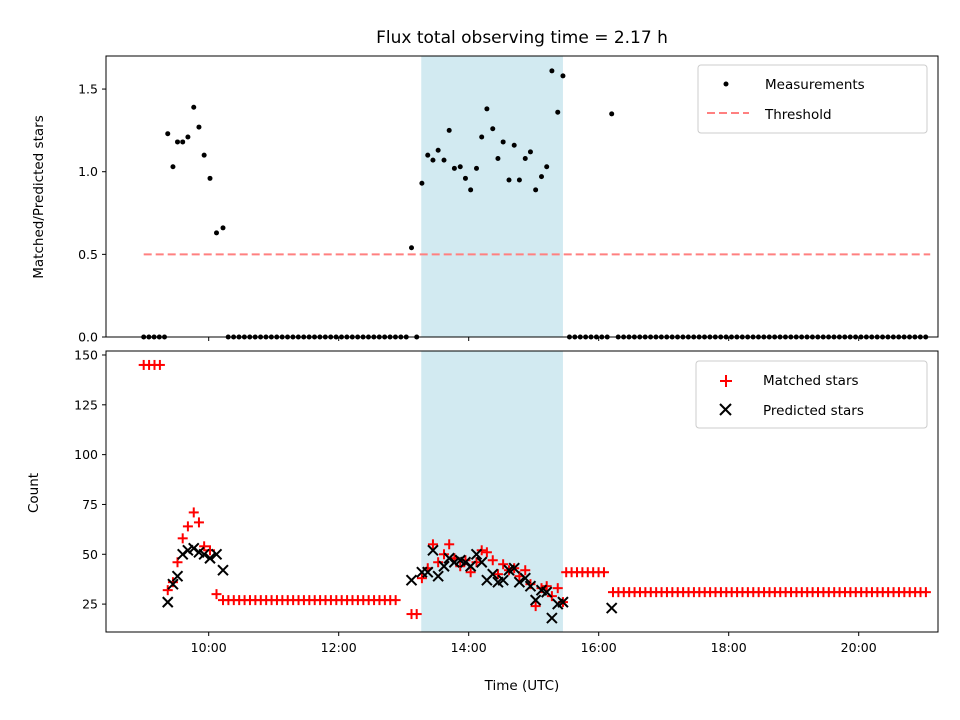 The image size is (960, 720). I want to click on legend-measurements-marker, so click(726, 84).